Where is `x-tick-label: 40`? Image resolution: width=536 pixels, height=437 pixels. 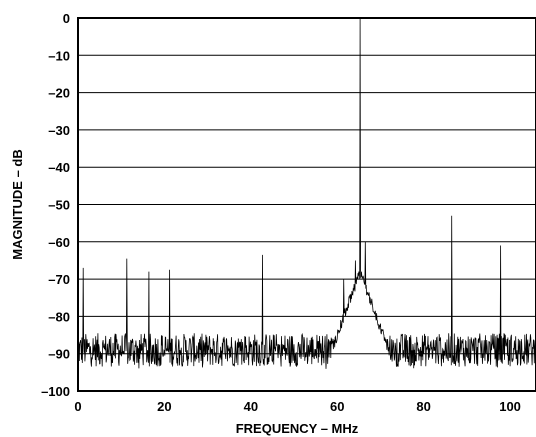
x-tick-label: 40 is located at coordinates (251, 406).